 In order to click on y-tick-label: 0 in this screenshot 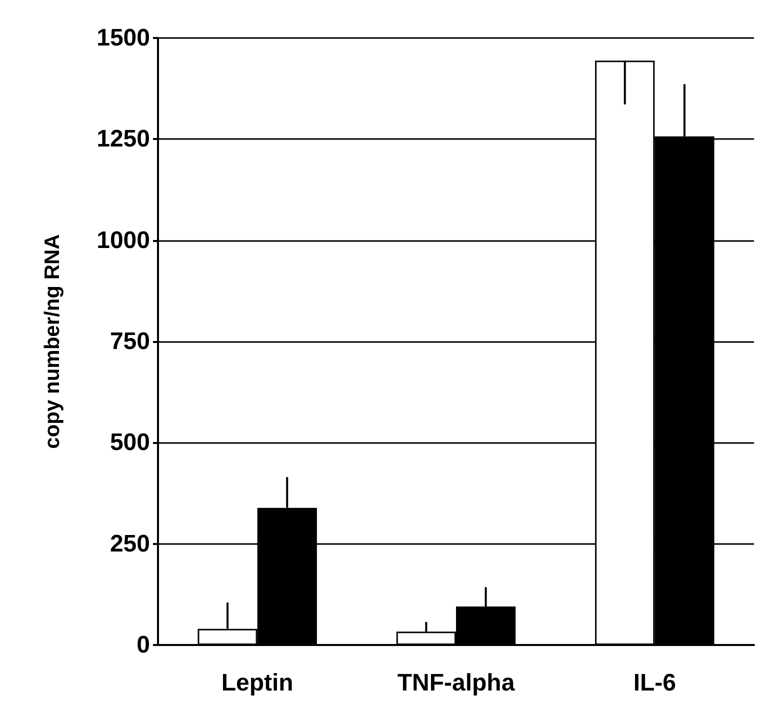, I will do `click(143, 645)`.